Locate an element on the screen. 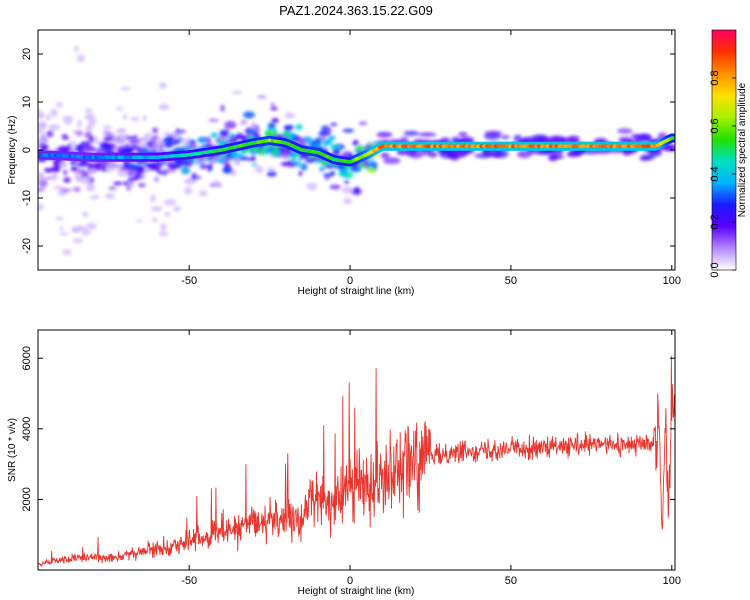  y-tick-label: 20 is located at coordinates (27, 54).